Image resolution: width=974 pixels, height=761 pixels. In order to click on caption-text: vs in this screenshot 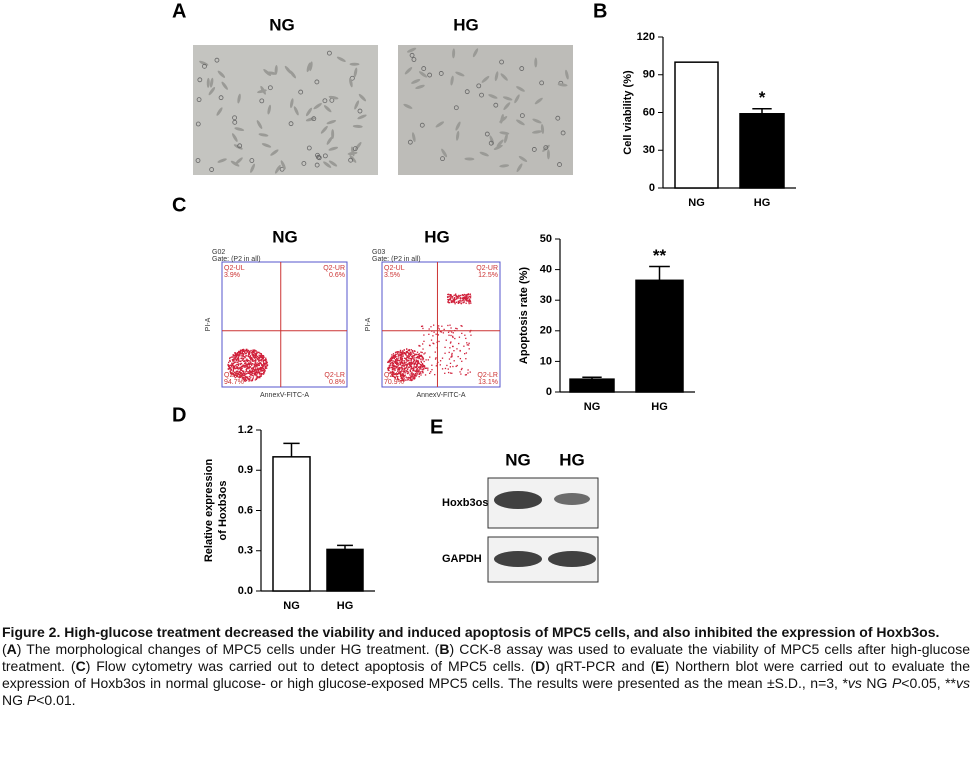, I will do `click(854, 683)`.